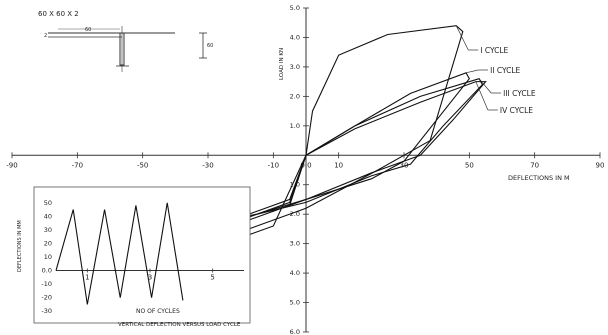  What do you see at coordinates (505, 70) in the screenshot?
I see `series-label-ii-cycle: II CYCLE` at bounding box center [505, 70].